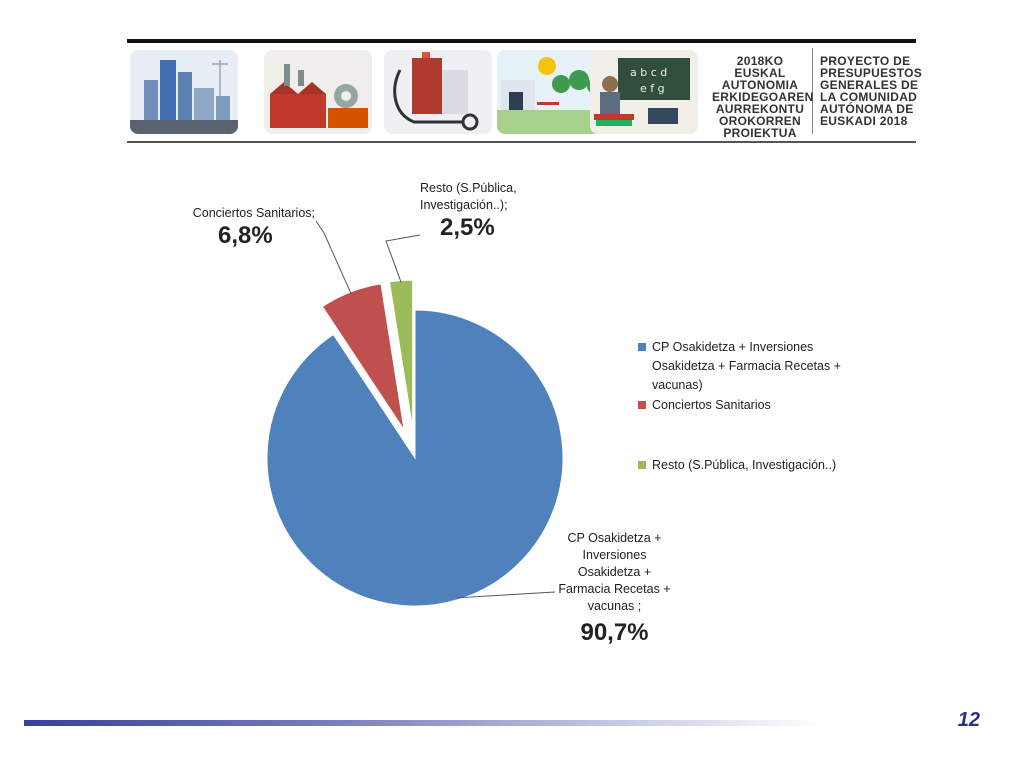 Image resolution: width=1024 pixels, height=768 pixels. What do you see at coordinates (245, 235) in the screenshot?
I see `data-label-conciertos-value: 6,8%` at bounding box center [245, 235].